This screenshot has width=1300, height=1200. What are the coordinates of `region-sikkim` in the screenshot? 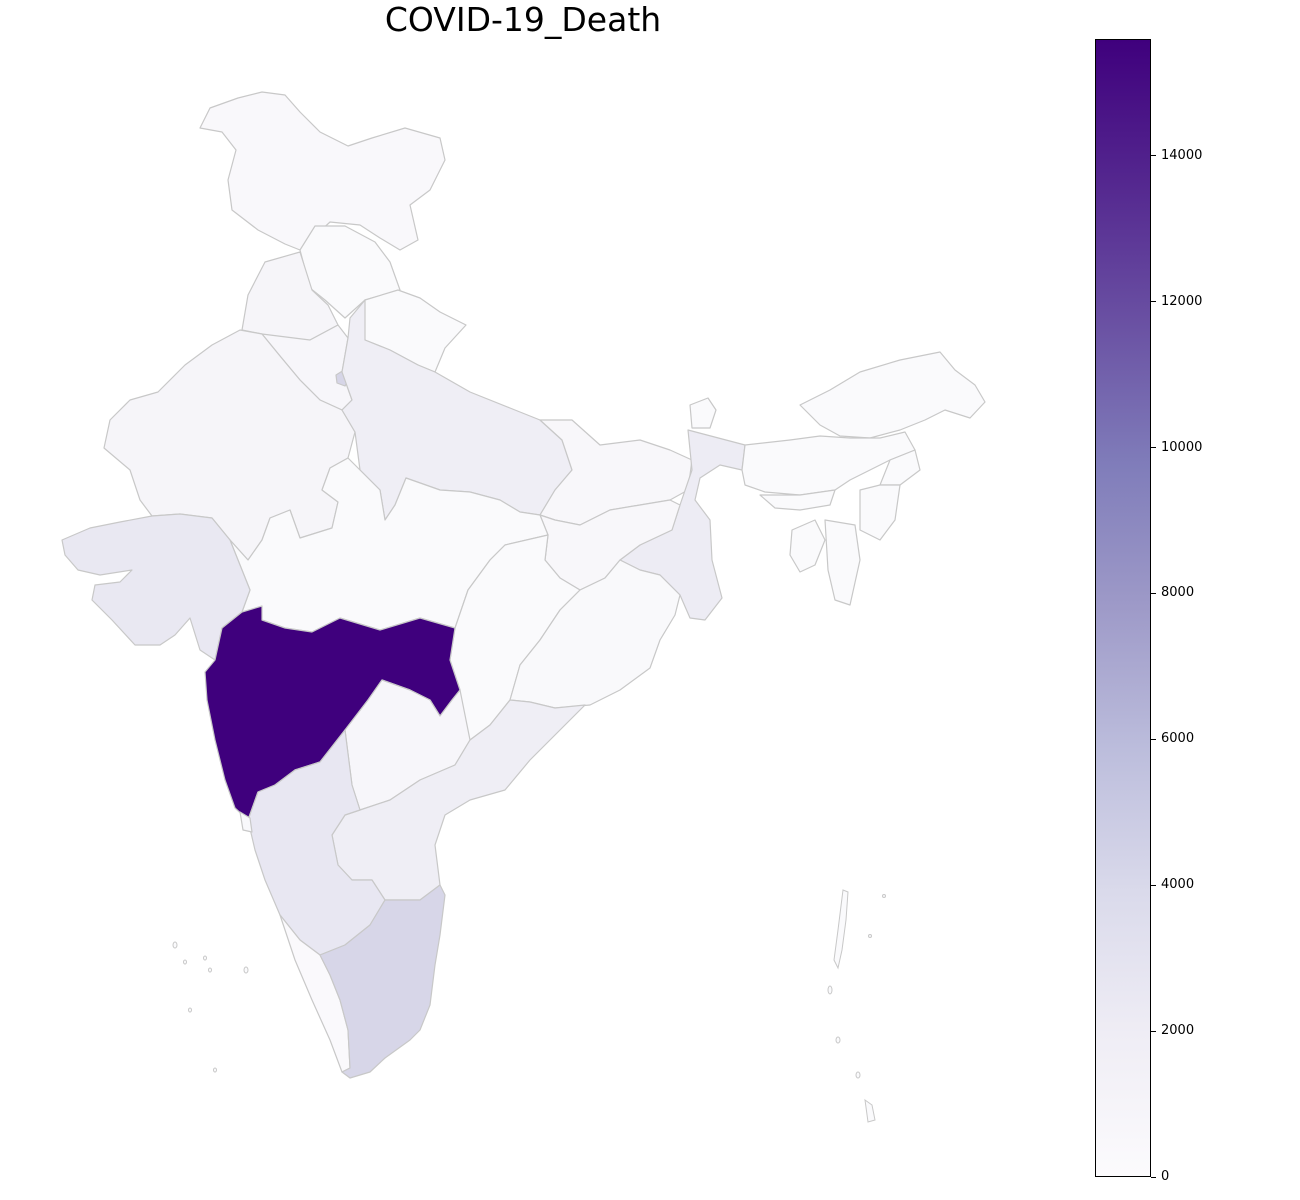 It's located at (703, 413).